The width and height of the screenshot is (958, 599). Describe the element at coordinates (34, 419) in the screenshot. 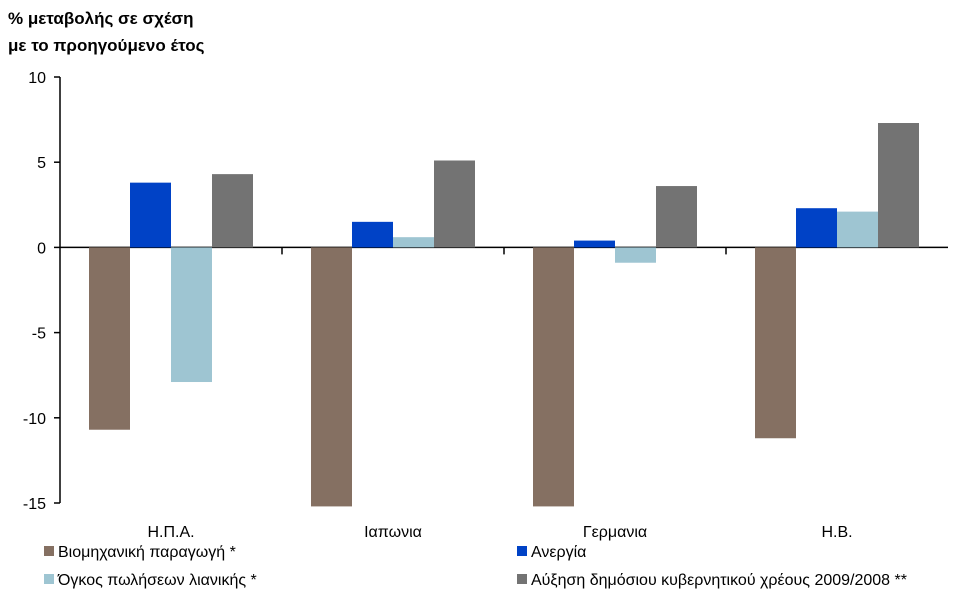

I see `y-tick-label: -10` at that location.